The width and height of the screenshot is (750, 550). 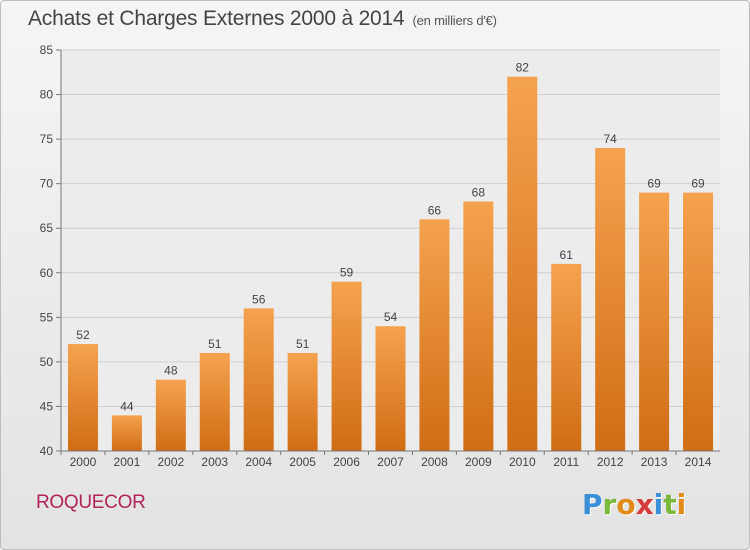 I want to click on data-label: 61, so click(x=567, y=255).